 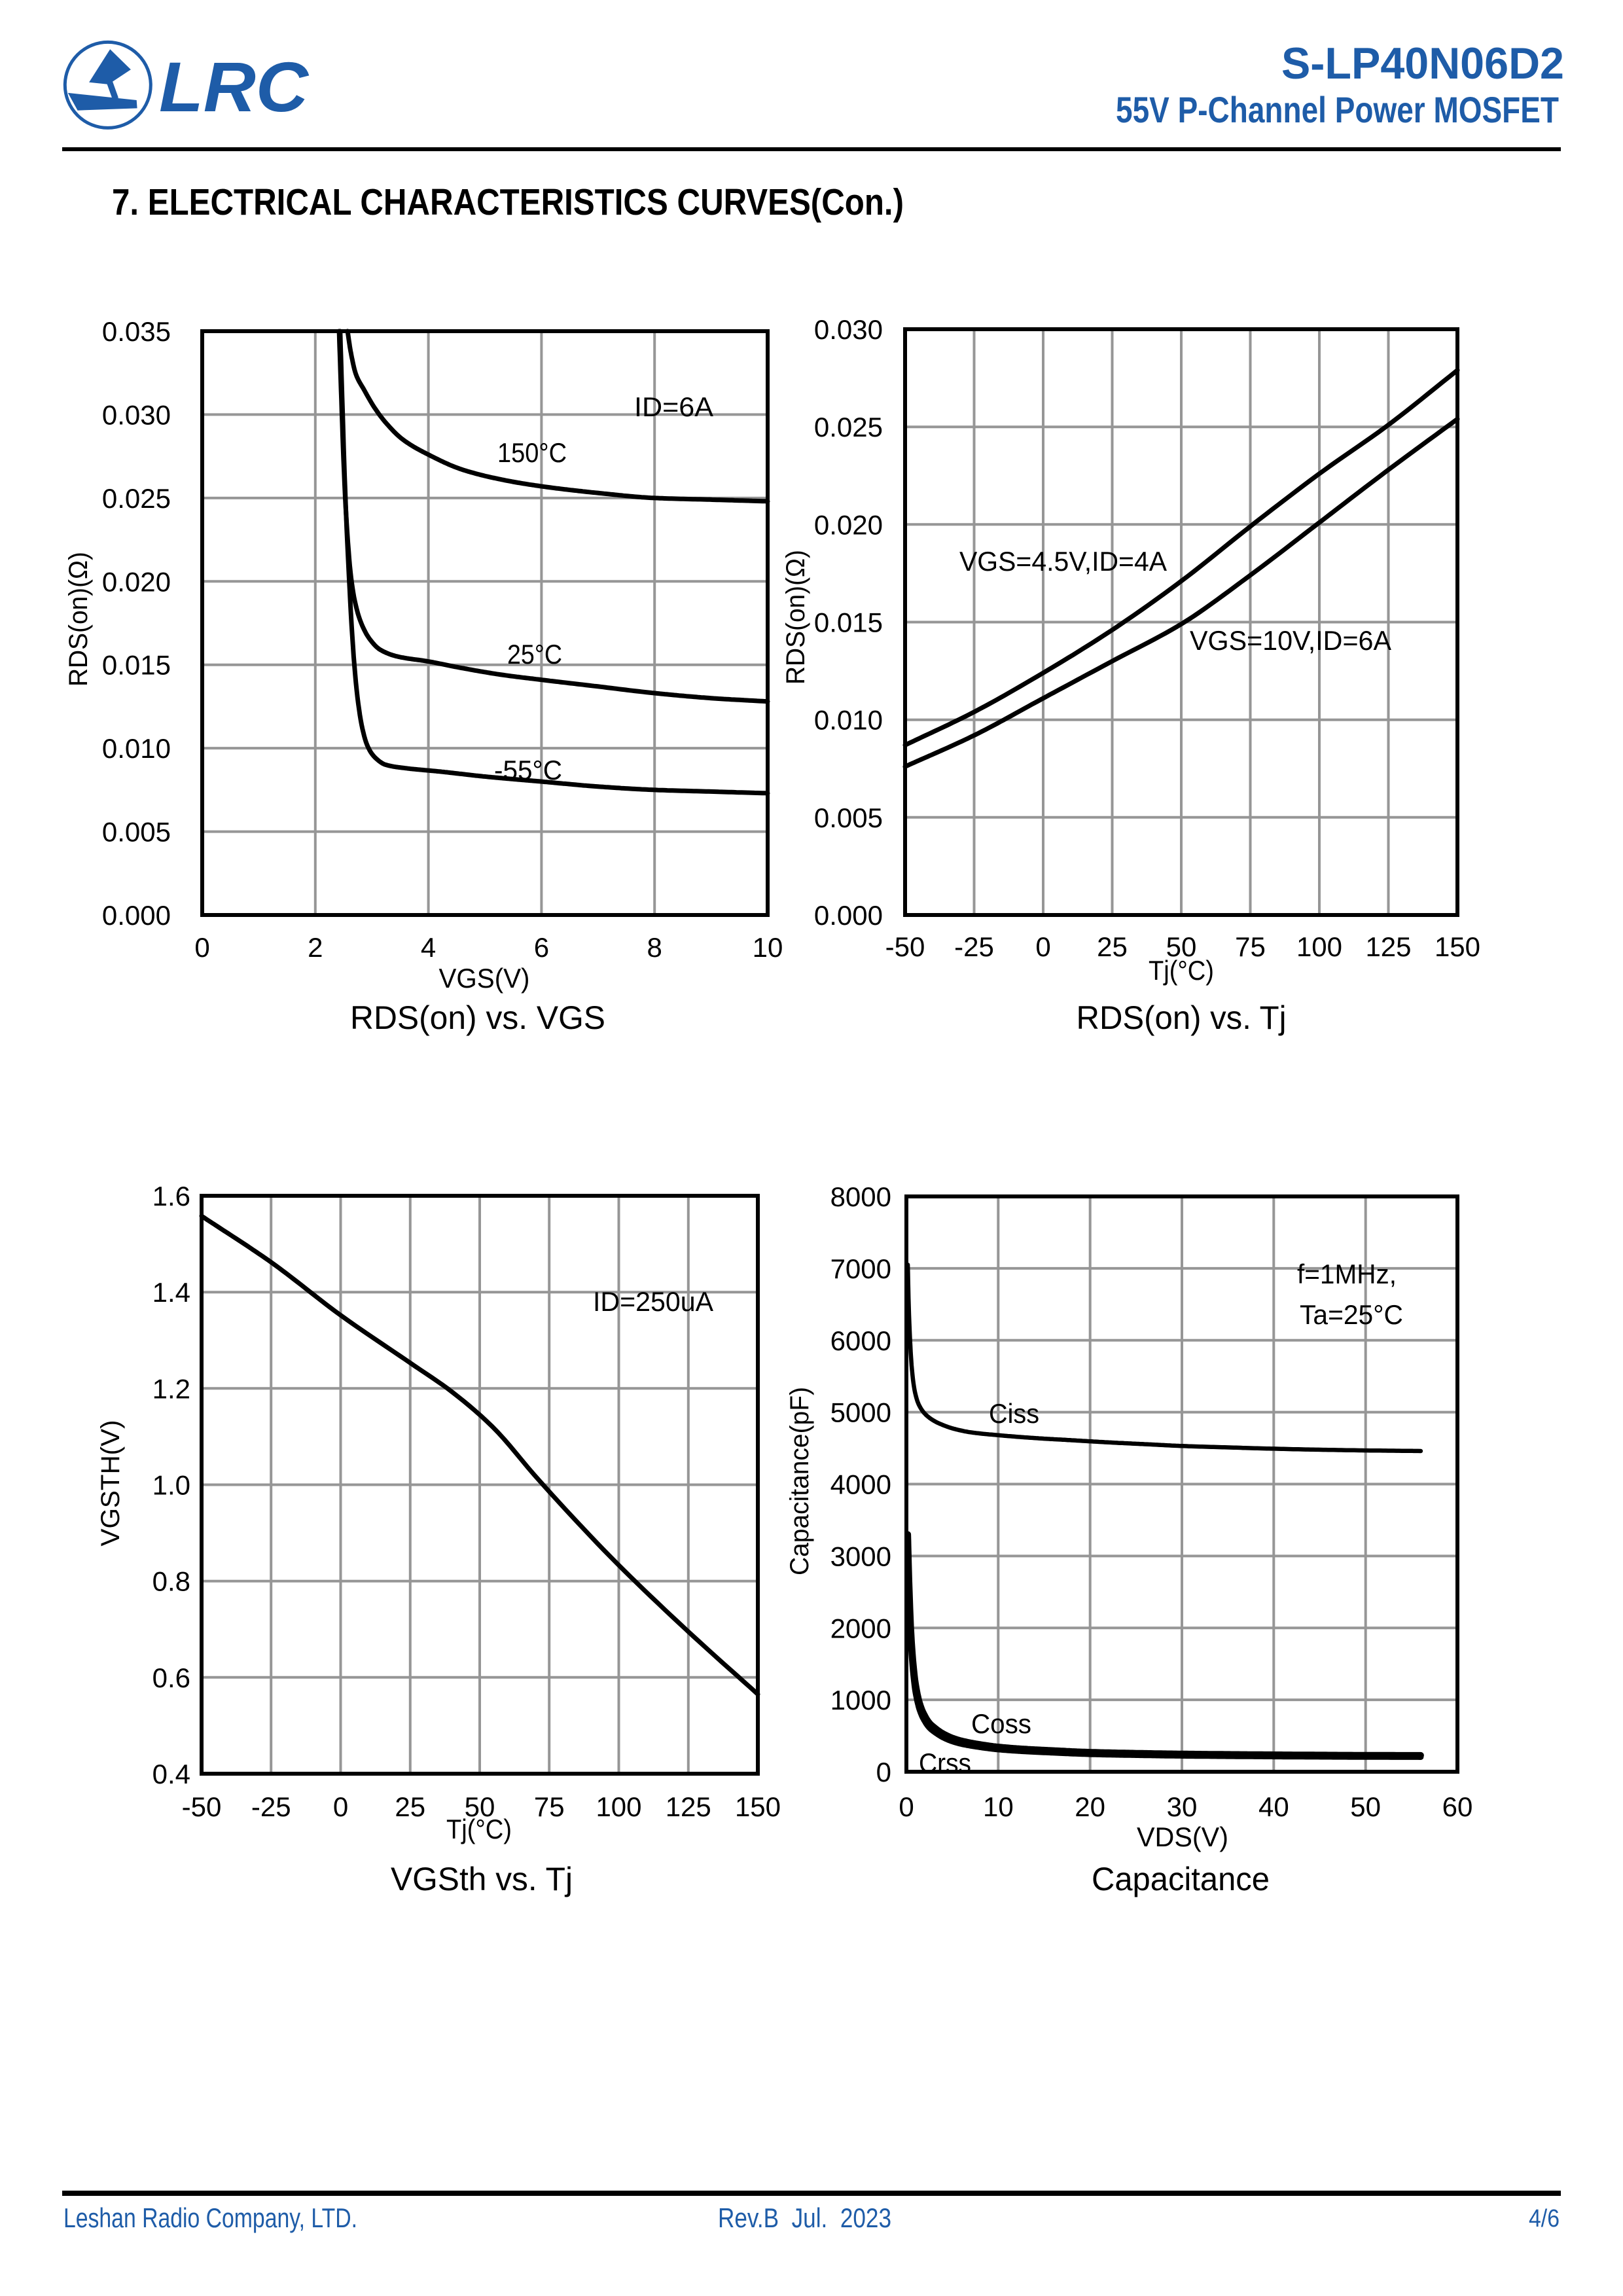 What do you see at coordinates (210, 2217) in the screenshot?
I see `svg-text: Leshan Radio Company, LTD.` at bounding box center [210, 2217].